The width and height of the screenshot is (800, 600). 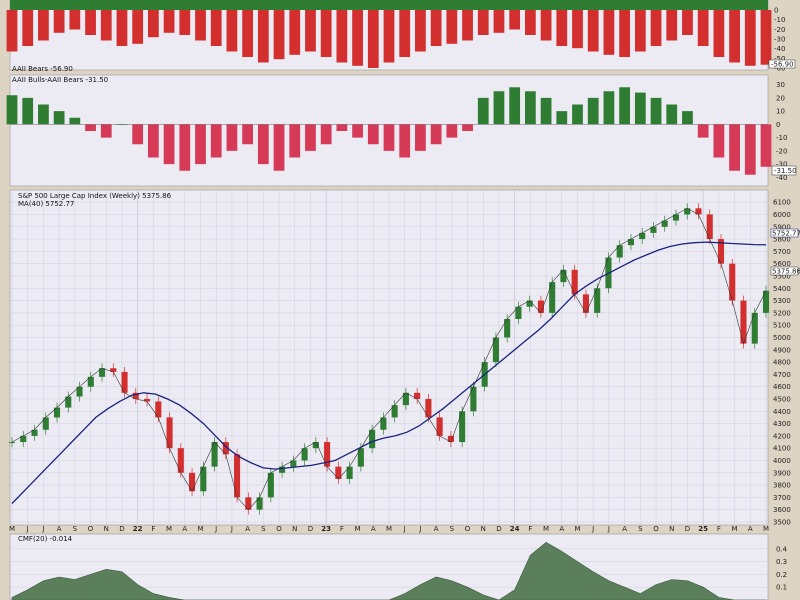 I want to click on x-tick-label: O, so click(x=656, y=529).